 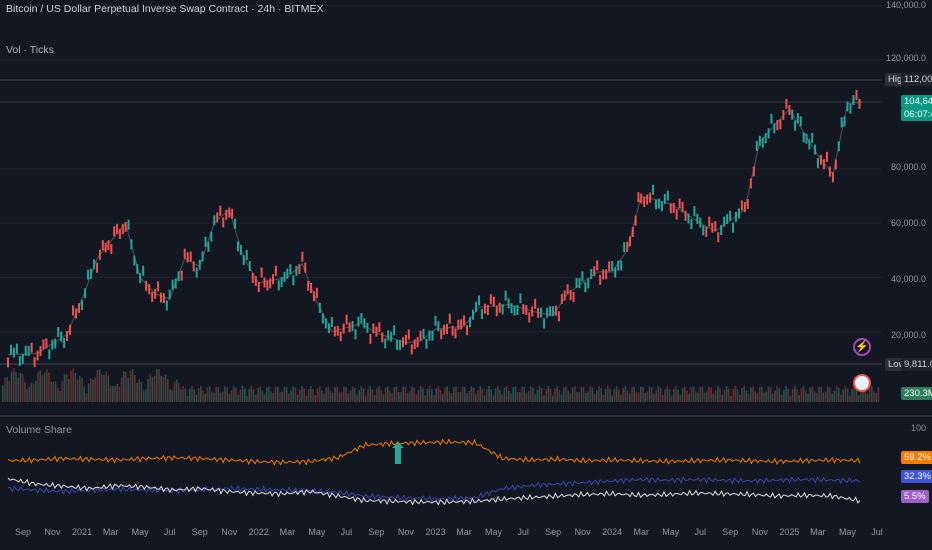 What do you see at coordinates (862, 347) in the screenshot?
I see `lightning-event-icon: ⚡` at bounding box center [862, 347].